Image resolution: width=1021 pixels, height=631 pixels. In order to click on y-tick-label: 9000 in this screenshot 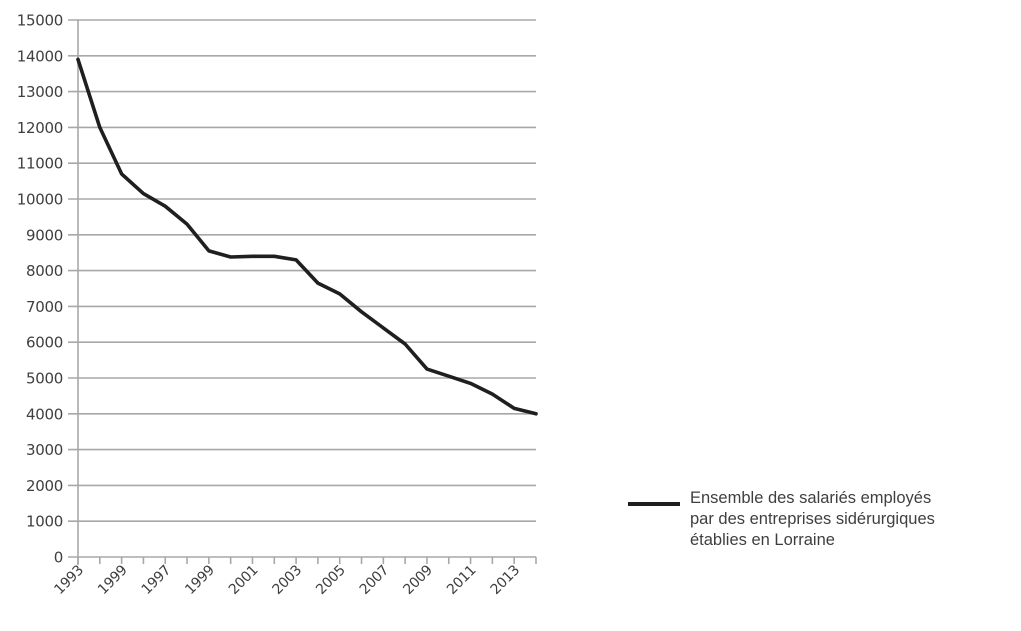, I will do `click(44, 235)`.